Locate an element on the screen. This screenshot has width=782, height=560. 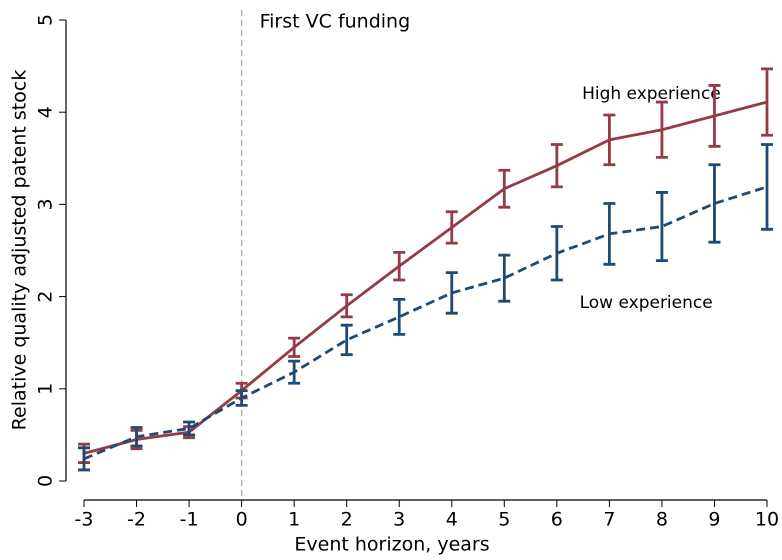
x-tick-label: -3 is located at coordinates (84, 520).